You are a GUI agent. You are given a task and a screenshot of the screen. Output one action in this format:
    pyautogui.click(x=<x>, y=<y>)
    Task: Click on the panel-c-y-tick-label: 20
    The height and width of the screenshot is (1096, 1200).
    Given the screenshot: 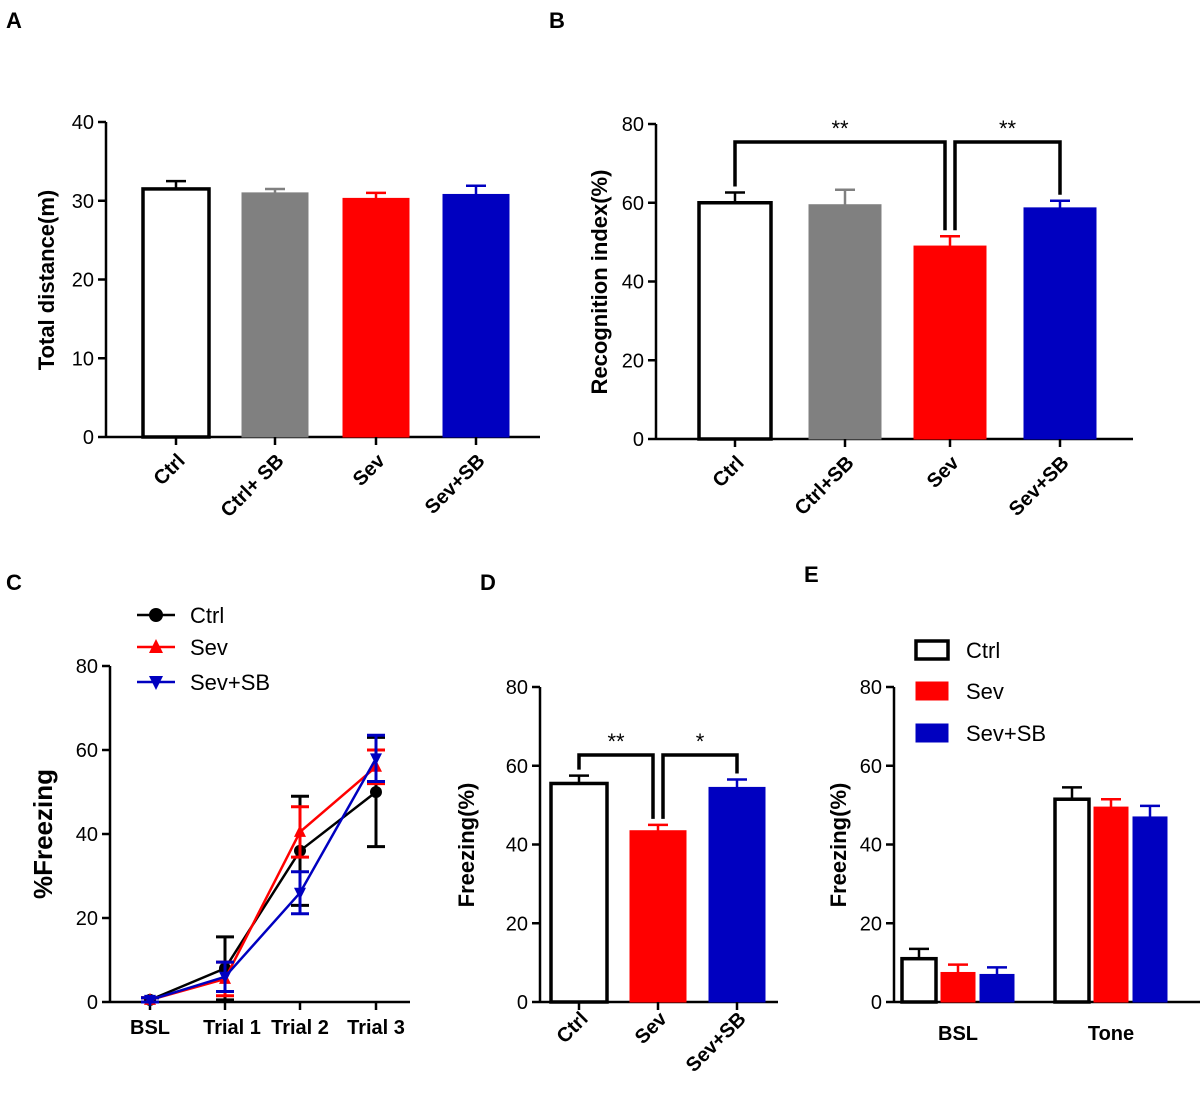 What is the action you would take?
    pyautogui.click(x=87, y=919)
    